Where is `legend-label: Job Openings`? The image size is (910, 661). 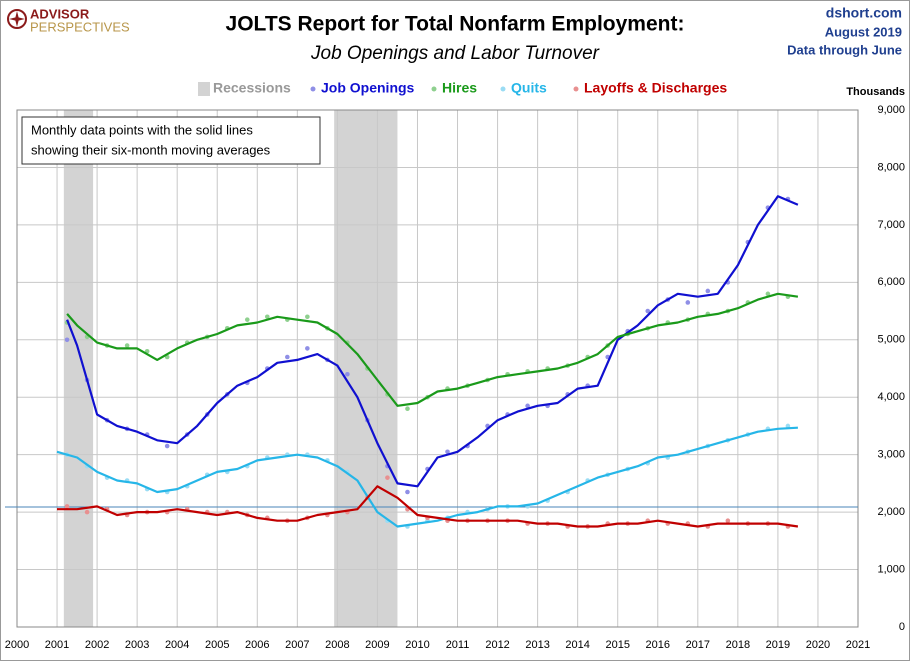
legend-label: Job Openings is located at coordinates (368, 88).